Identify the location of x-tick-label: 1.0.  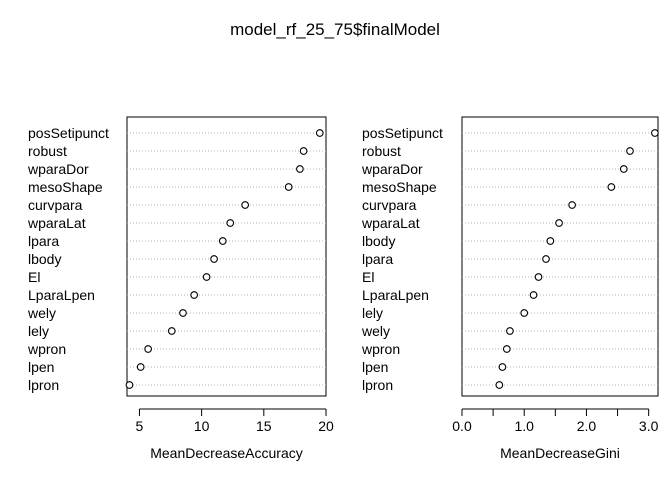
(524, 426).